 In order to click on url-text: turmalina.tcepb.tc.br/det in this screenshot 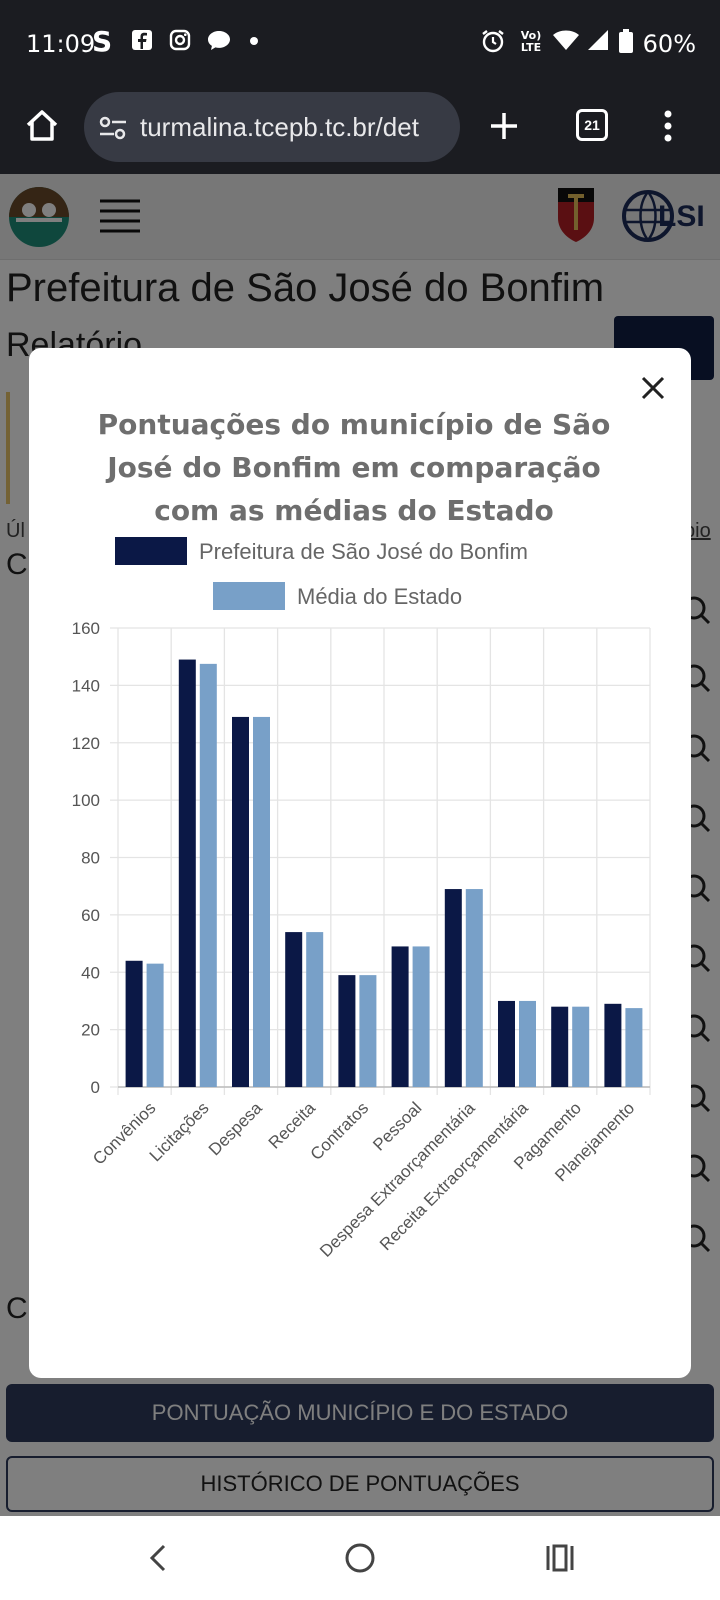, I will do `click(279, 127)`.